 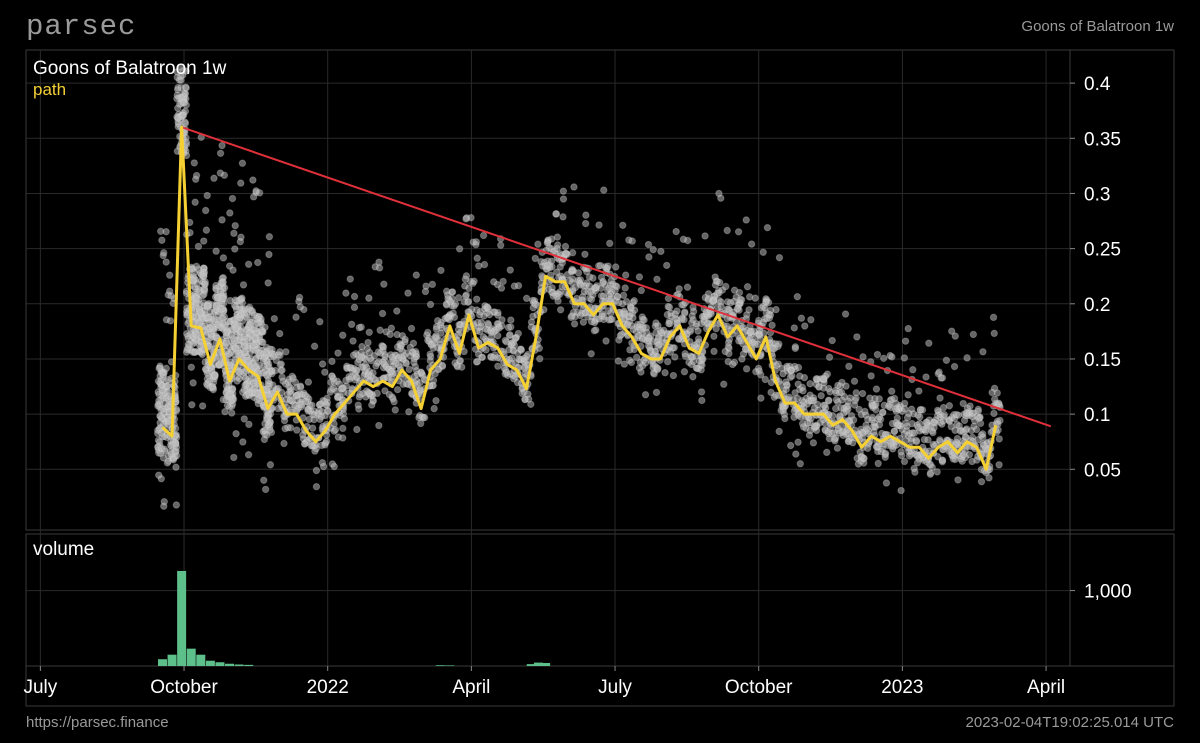 What do you see at coordinates (1102, 250) in the screenshot?
I see `y-tick-label: 0.25` at bounding box center [1102, 250].